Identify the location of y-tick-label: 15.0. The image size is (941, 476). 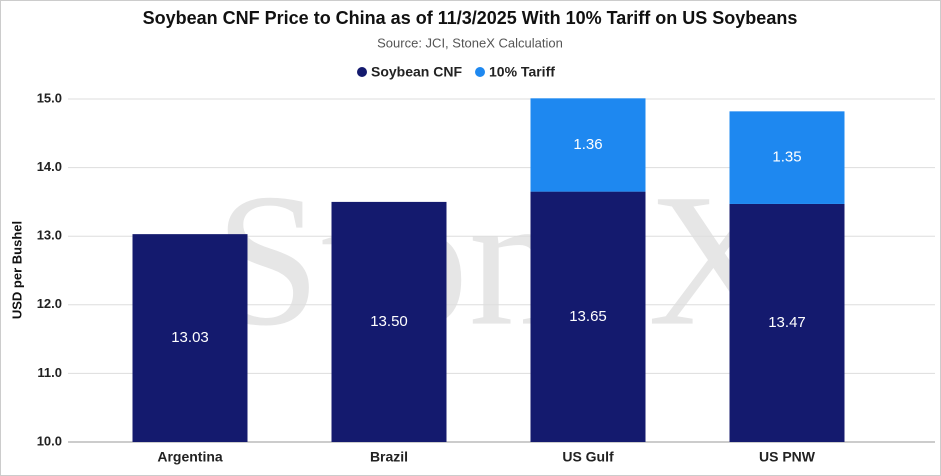
(49, 97).